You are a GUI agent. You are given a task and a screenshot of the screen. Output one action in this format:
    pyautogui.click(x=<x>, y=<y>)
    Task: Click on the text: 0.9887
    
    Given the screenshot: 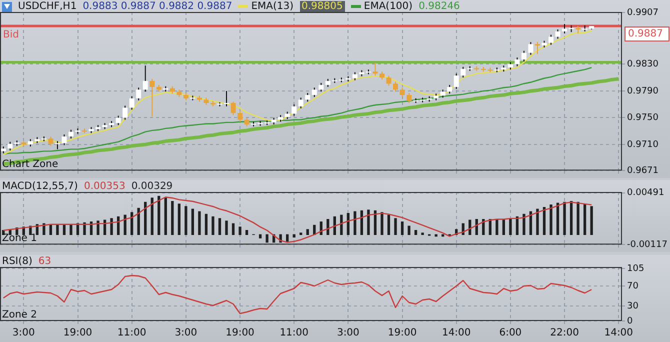 What is the action you would take?
    pyautogui.click(x=645, y=34)
    